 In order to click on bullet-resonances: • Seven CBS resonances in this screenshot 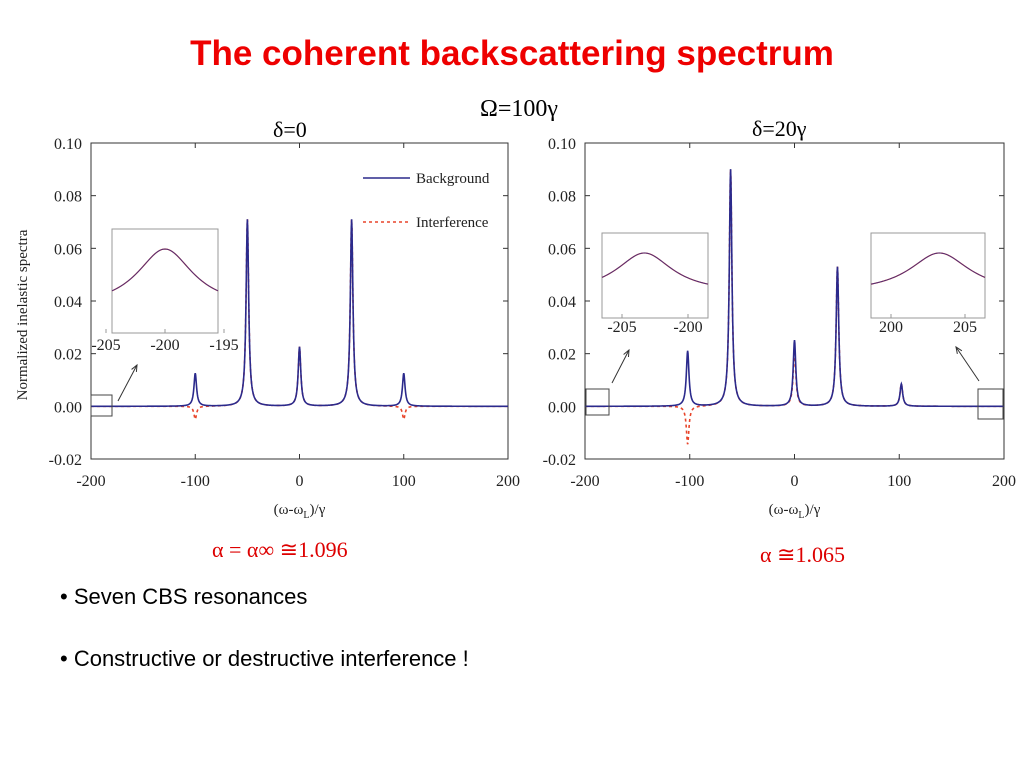, I will do `click(184, 596)`.